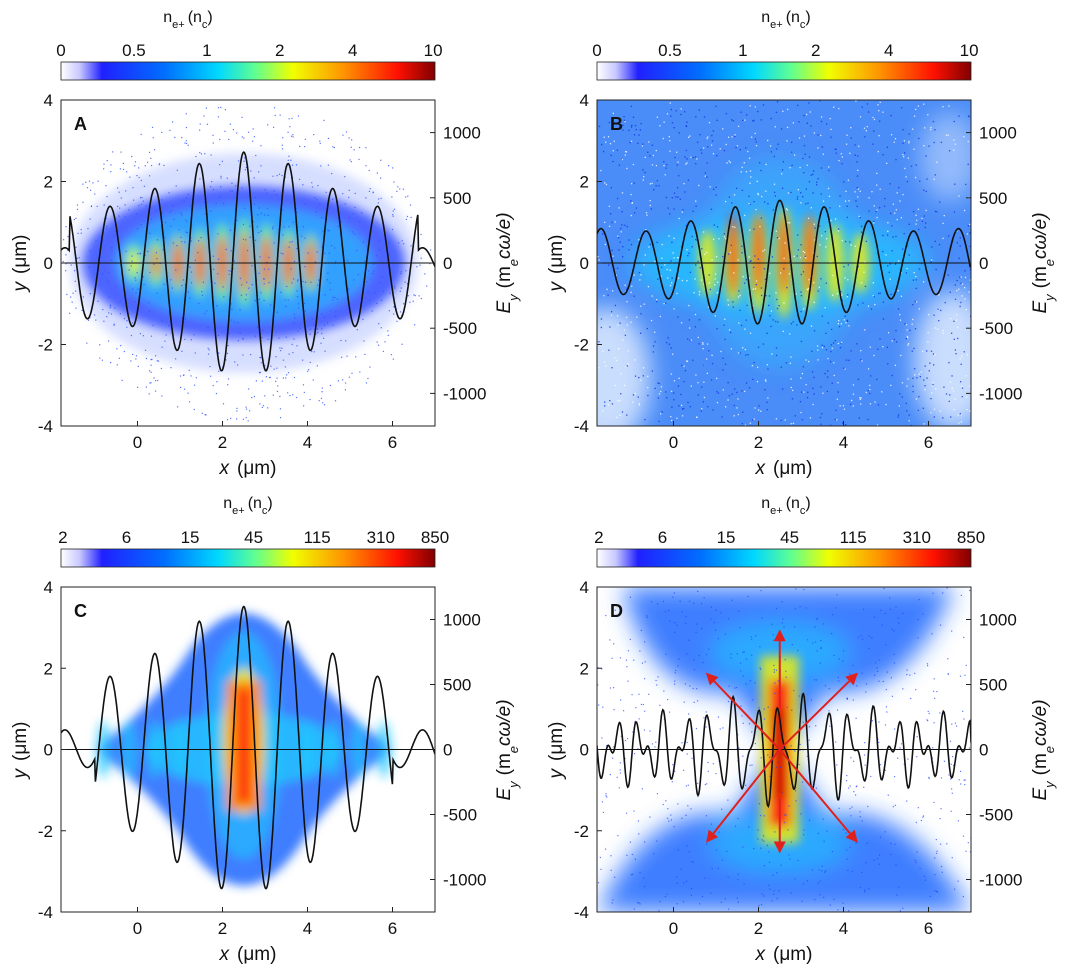 This screenshot has height=968, width=1077. What do you see at coordinates (80, 124) in the screenshot?
I see `panel-label-a: A` at bounding box center [80, 124].